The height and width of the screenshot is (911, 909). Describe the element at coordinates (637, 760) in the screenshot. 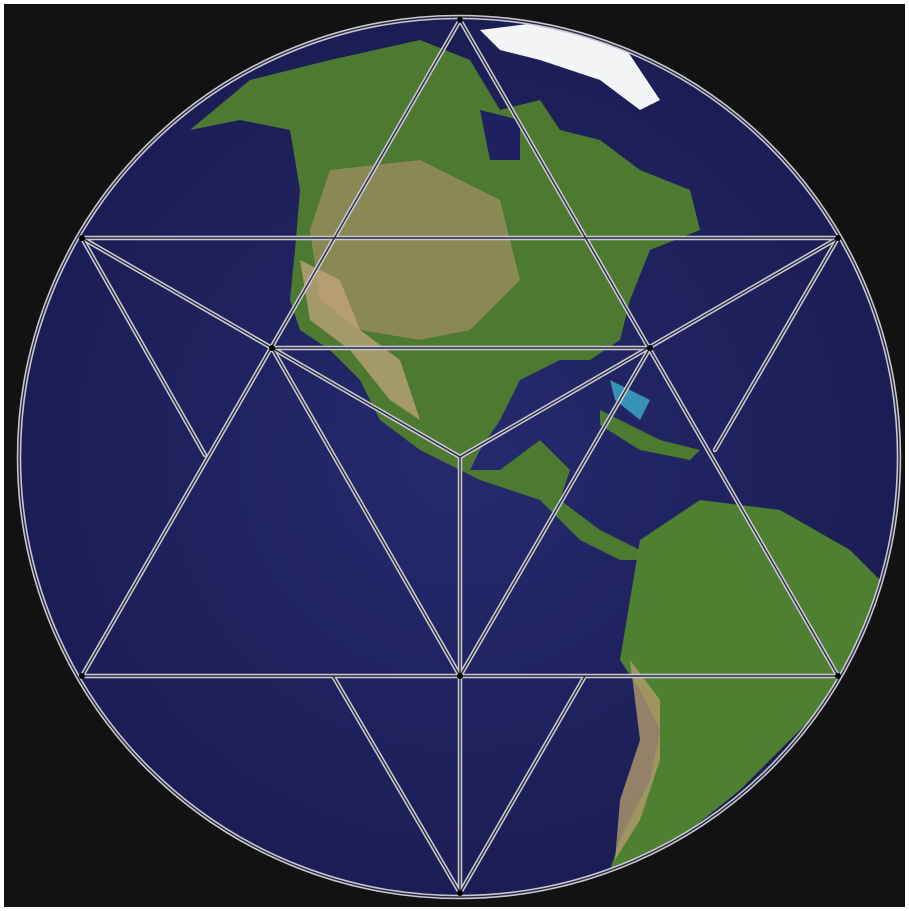

I see `andes` at that location.